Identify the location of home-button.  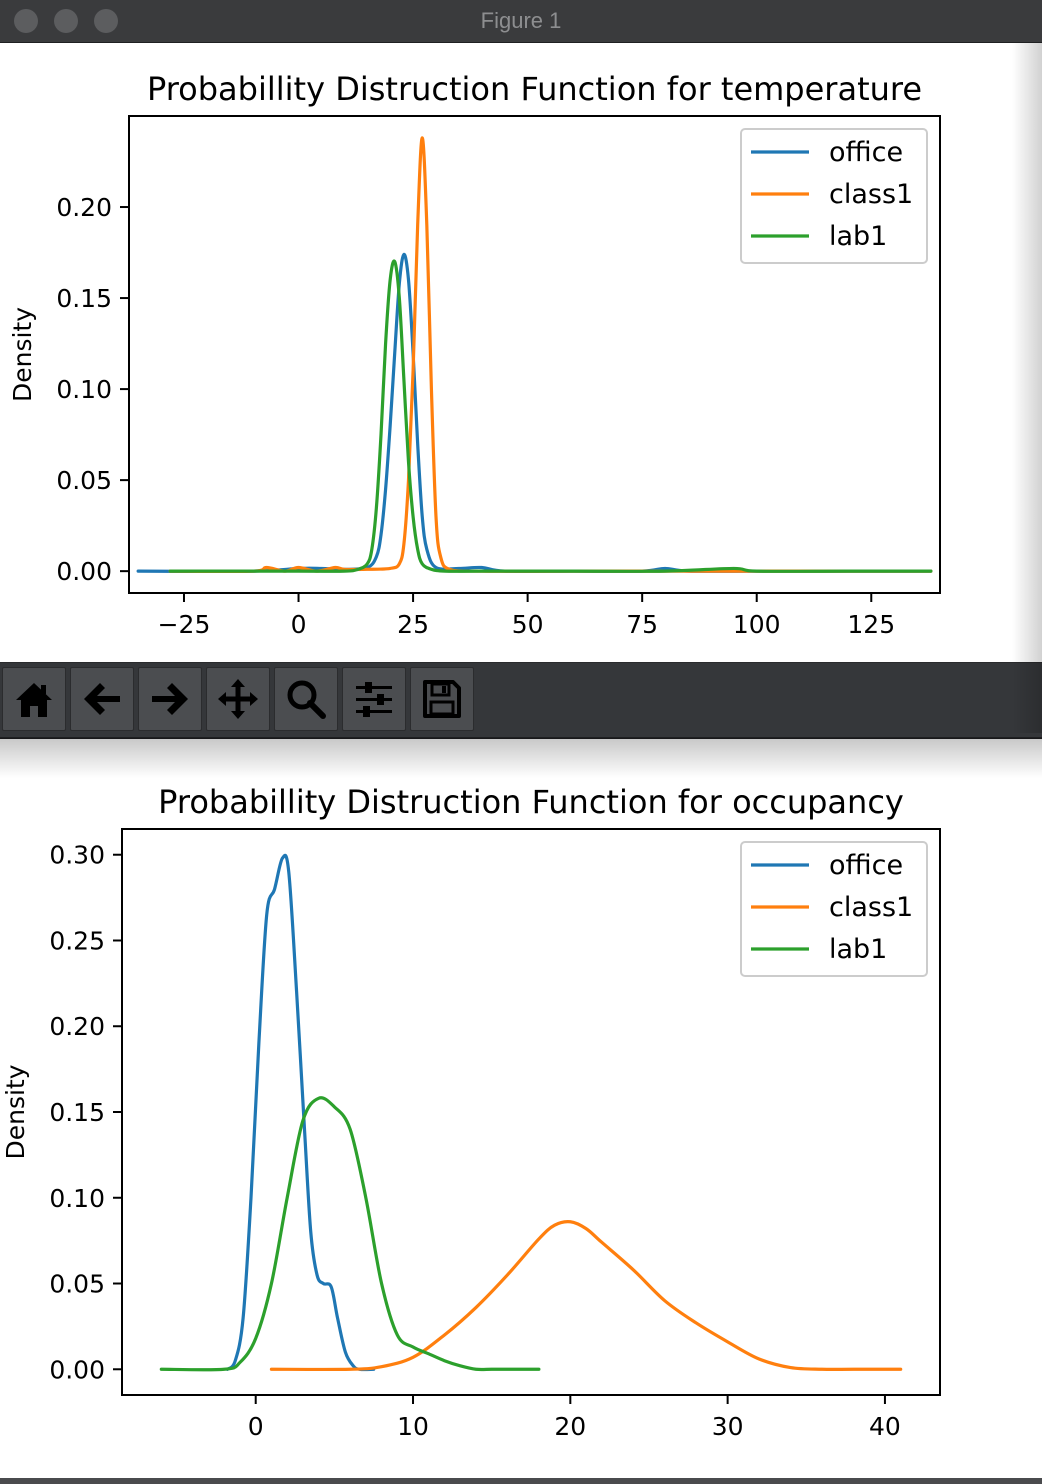
(34, 699).